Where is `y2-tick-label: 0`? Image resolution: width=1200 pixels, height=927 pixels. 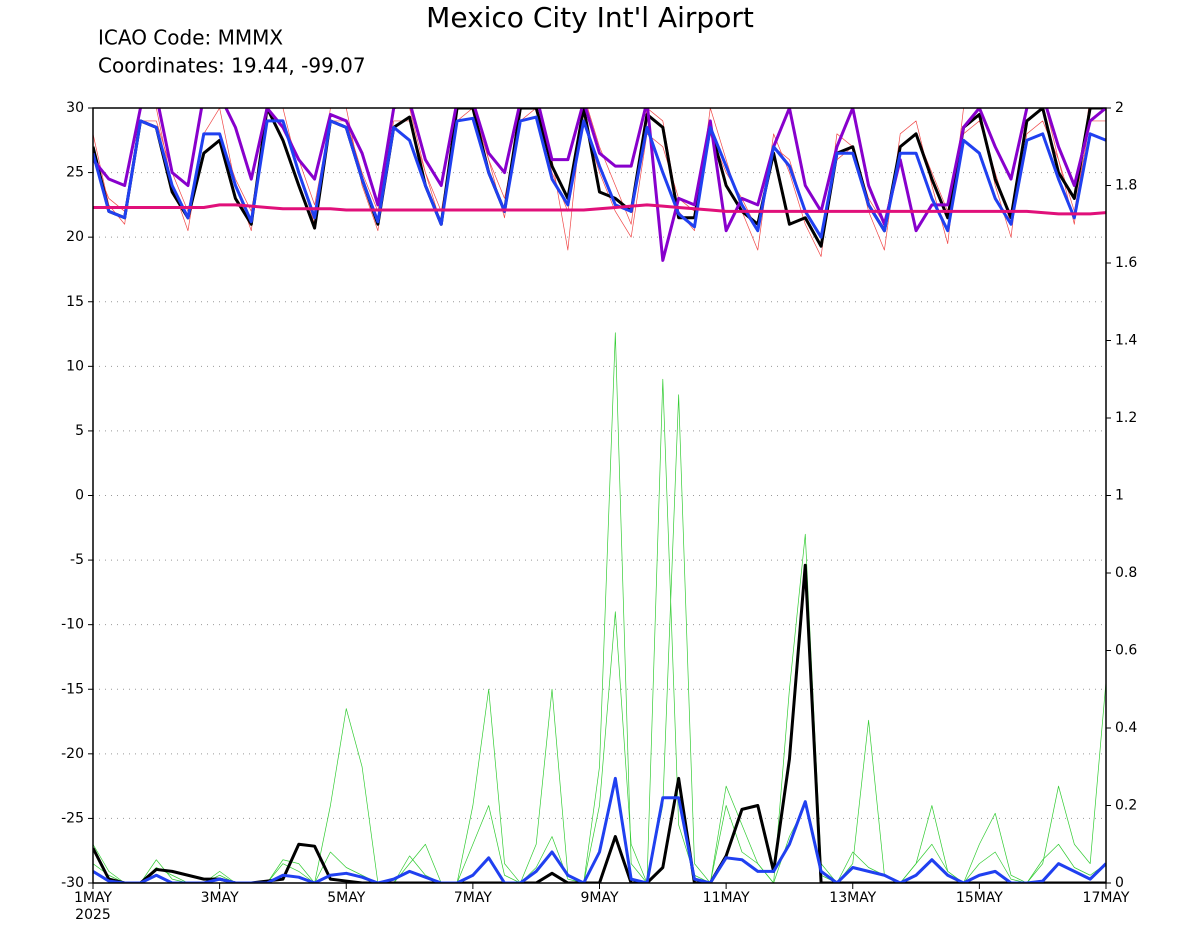 y2-tick-label: 0 is located at coordinates (1119, 883).